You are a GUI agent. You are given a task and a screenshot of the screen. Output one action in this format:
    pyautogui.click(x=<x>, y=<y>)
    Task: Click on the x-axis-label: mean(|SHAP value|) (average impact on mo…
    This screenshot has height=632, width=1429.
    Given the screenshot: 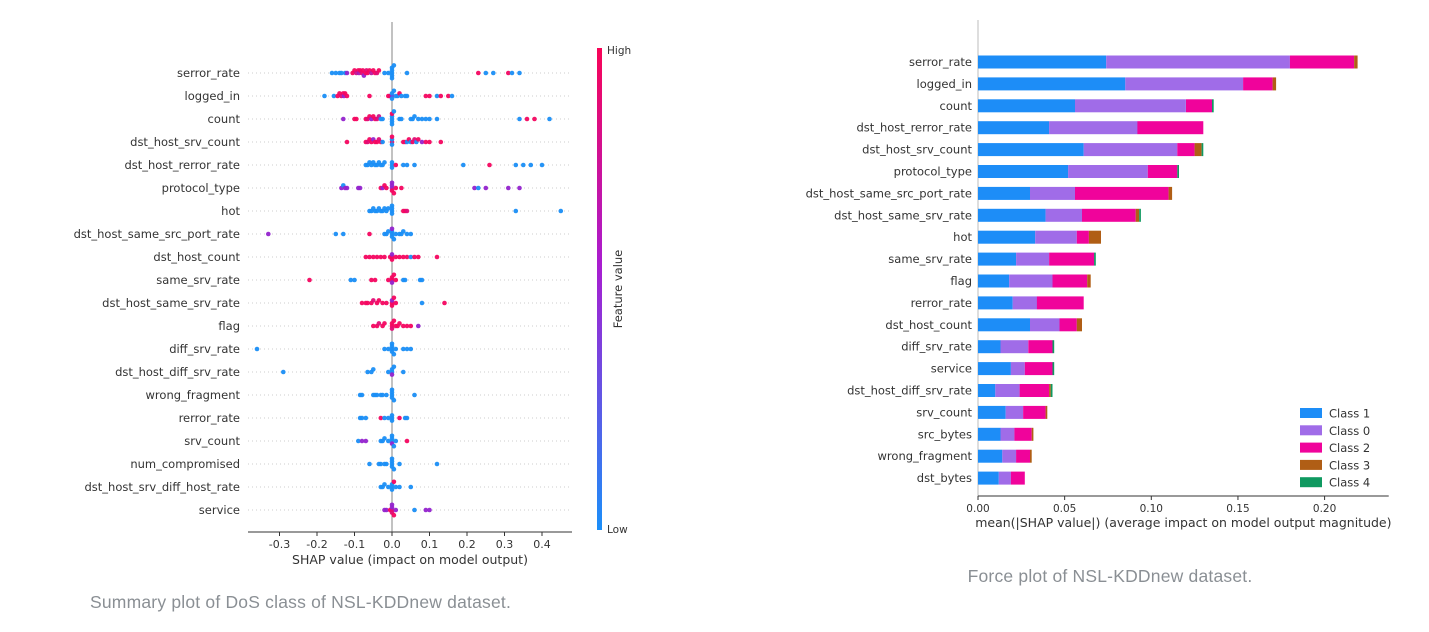 What is the action you would take?
    pyautogui.click(x=1183, y=522)
    